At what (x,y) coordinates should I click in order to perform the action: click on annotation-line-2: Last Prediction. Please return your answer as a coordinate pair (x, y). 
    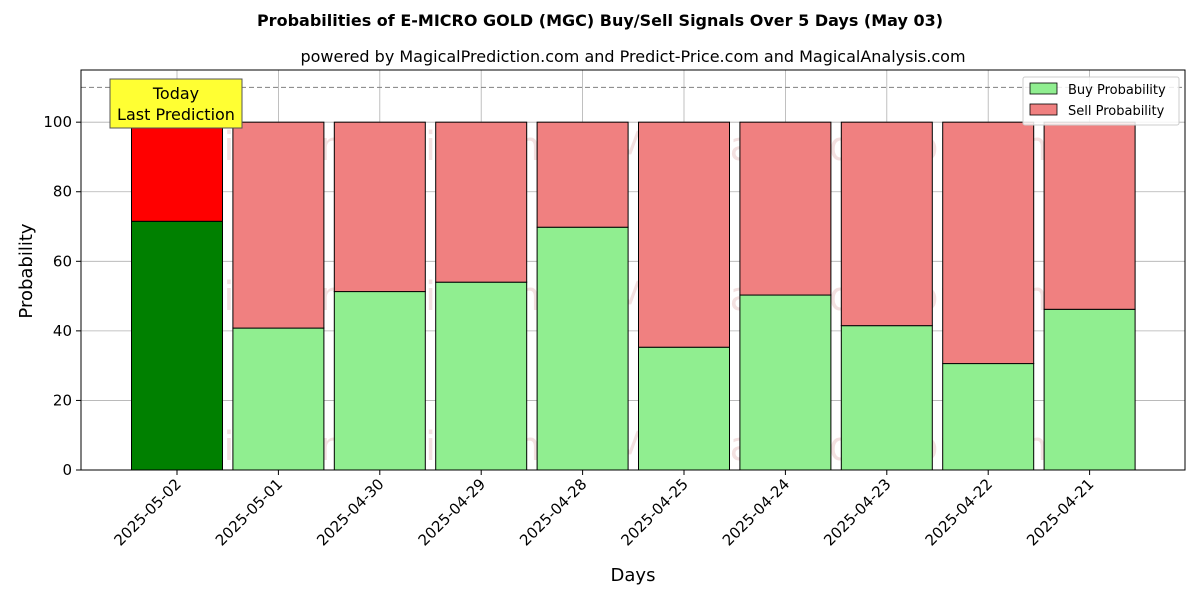
    Looking at the image, I should click on (176, 114).